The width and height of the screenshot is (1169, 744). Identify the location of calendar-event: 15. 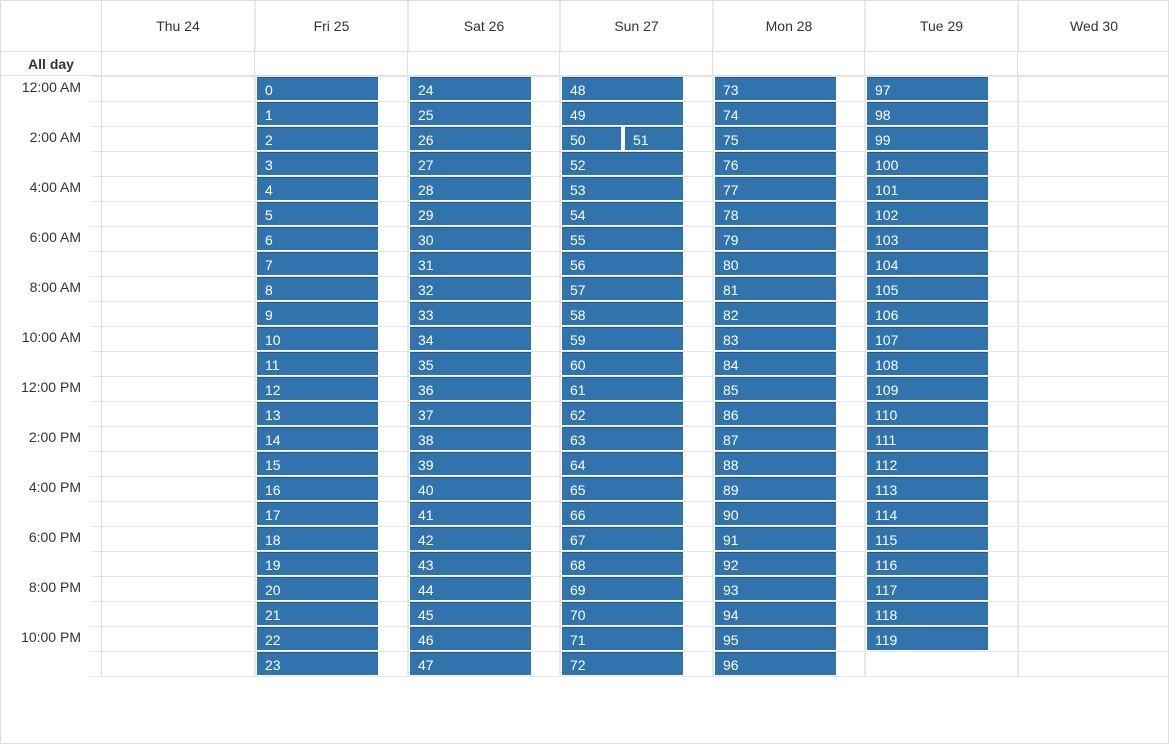
(317, 463).